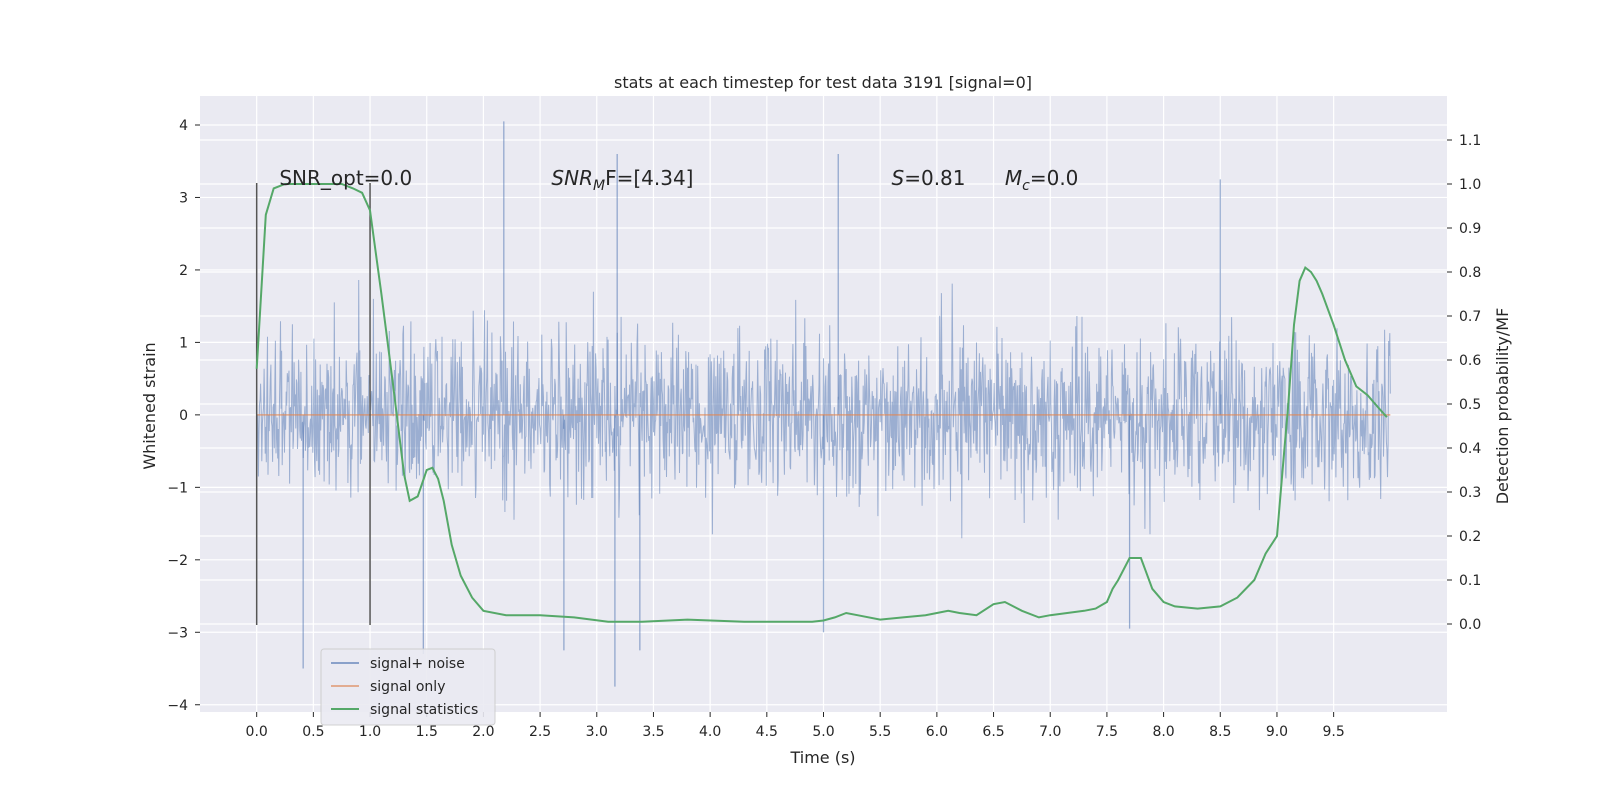  What do you see at coordinates (1470, 361) in the screenshot?
I see `right-y-tick-label: 0.6` at bounding box center [1470, 361].